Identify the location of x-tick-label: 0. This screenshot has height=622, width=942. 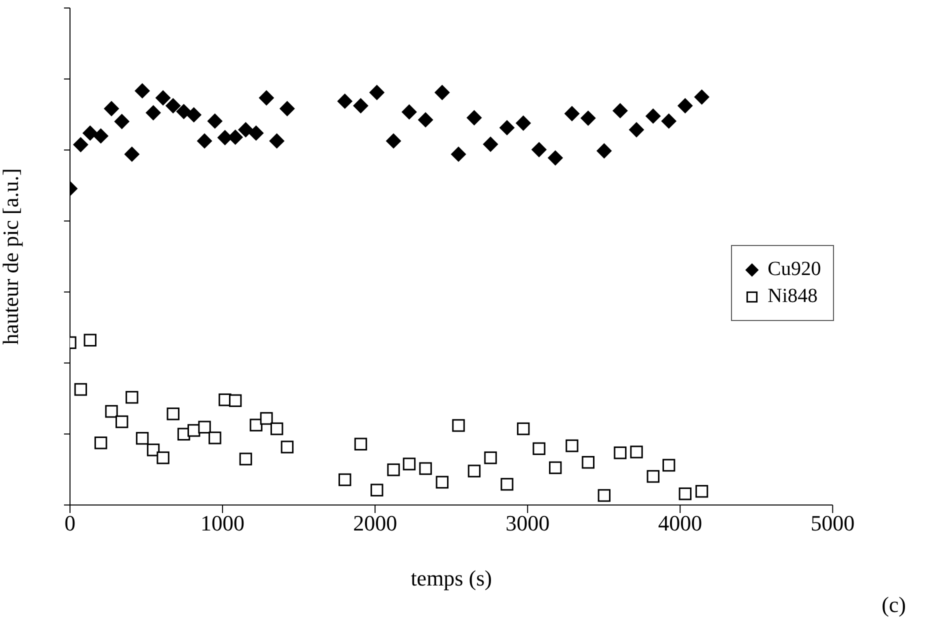
(70, 523).